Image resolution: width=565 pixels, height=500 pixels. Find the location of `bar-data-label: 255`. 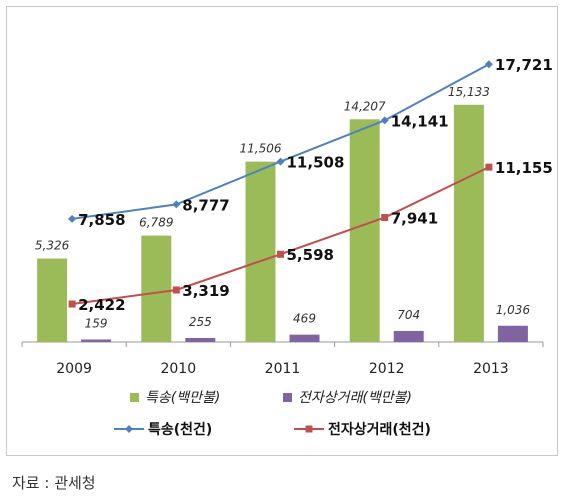

bar-data-label: 255 is located at coordinates (200, 322).